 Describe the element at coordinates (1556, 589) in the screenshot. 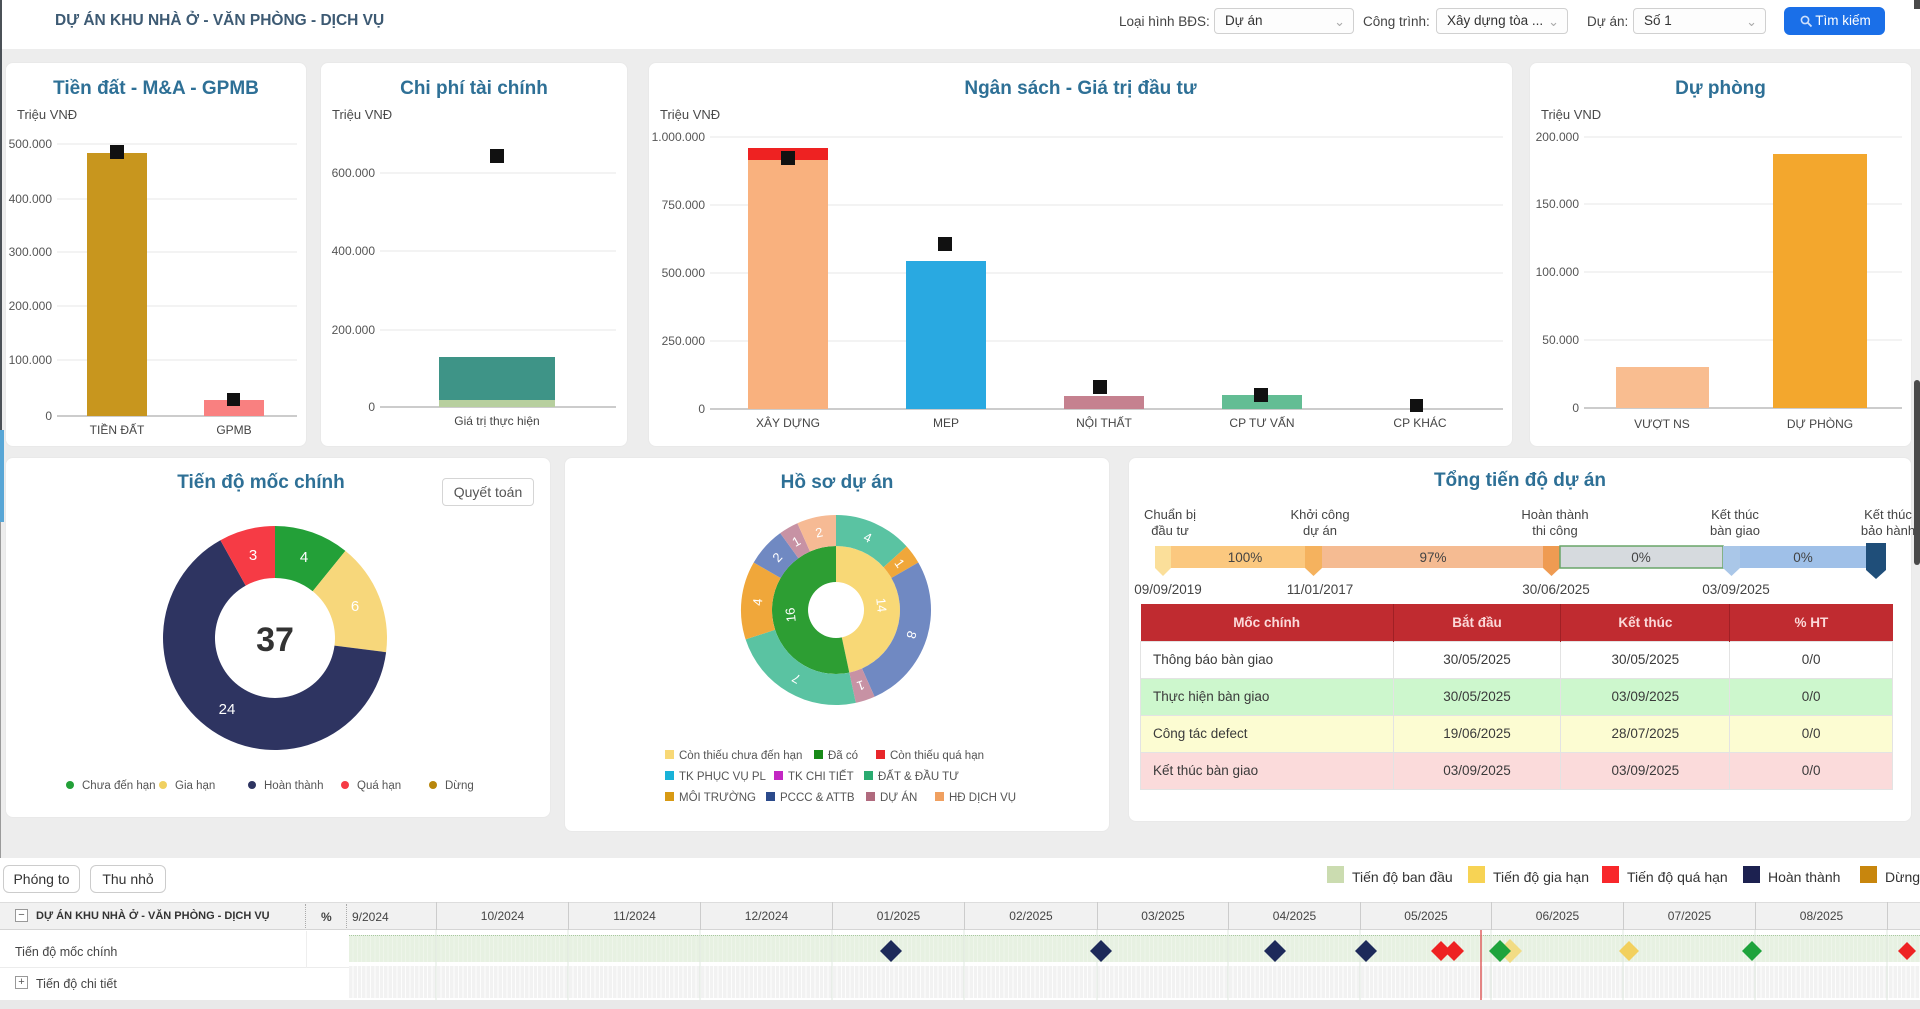

I see `svg-text: 30/06/2025` at that location.